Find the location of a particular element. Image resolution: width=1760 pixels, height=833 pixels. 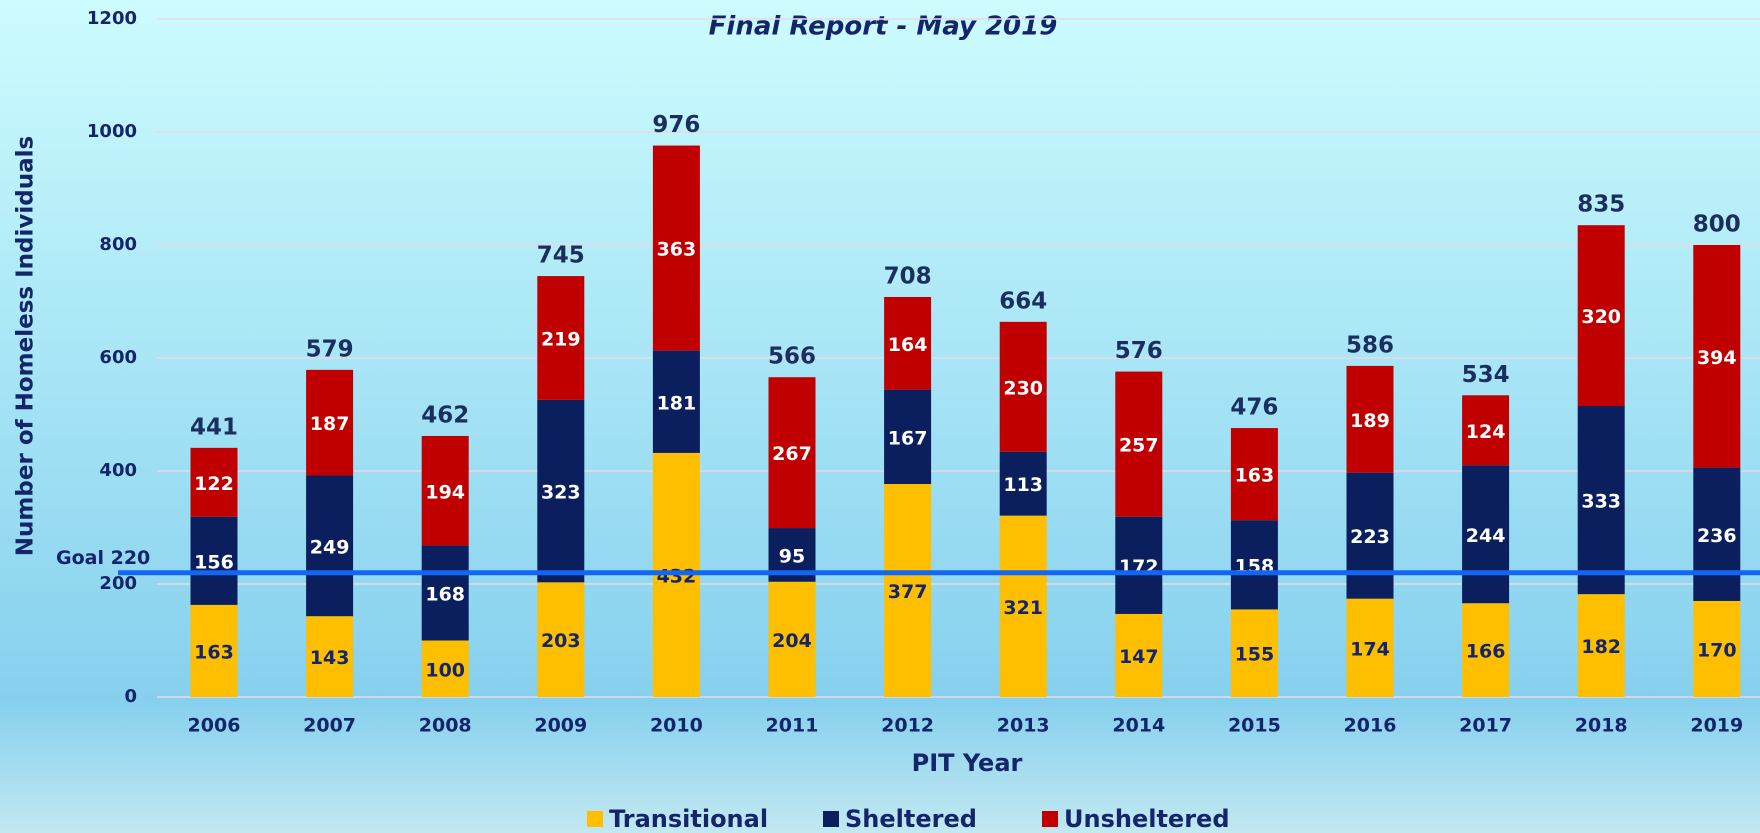

data-label: 377 is located at coordinates (908, 592).